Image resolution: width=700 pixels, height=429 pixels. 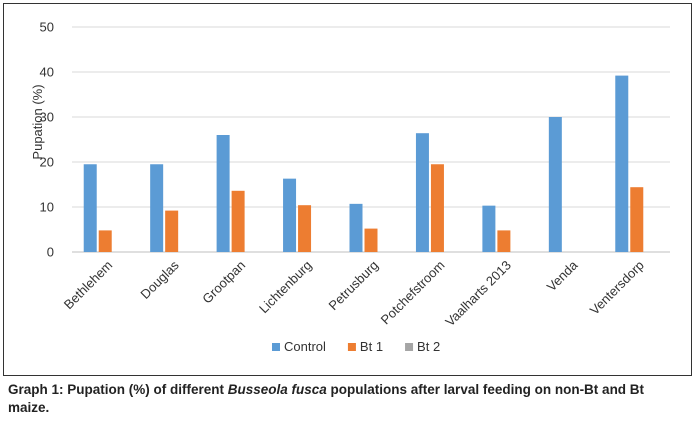 What do you see at coordinates (354, 286) in the screenshot?
I see `x-tick-label: Petrusburg` at bounding box center [354, 286].